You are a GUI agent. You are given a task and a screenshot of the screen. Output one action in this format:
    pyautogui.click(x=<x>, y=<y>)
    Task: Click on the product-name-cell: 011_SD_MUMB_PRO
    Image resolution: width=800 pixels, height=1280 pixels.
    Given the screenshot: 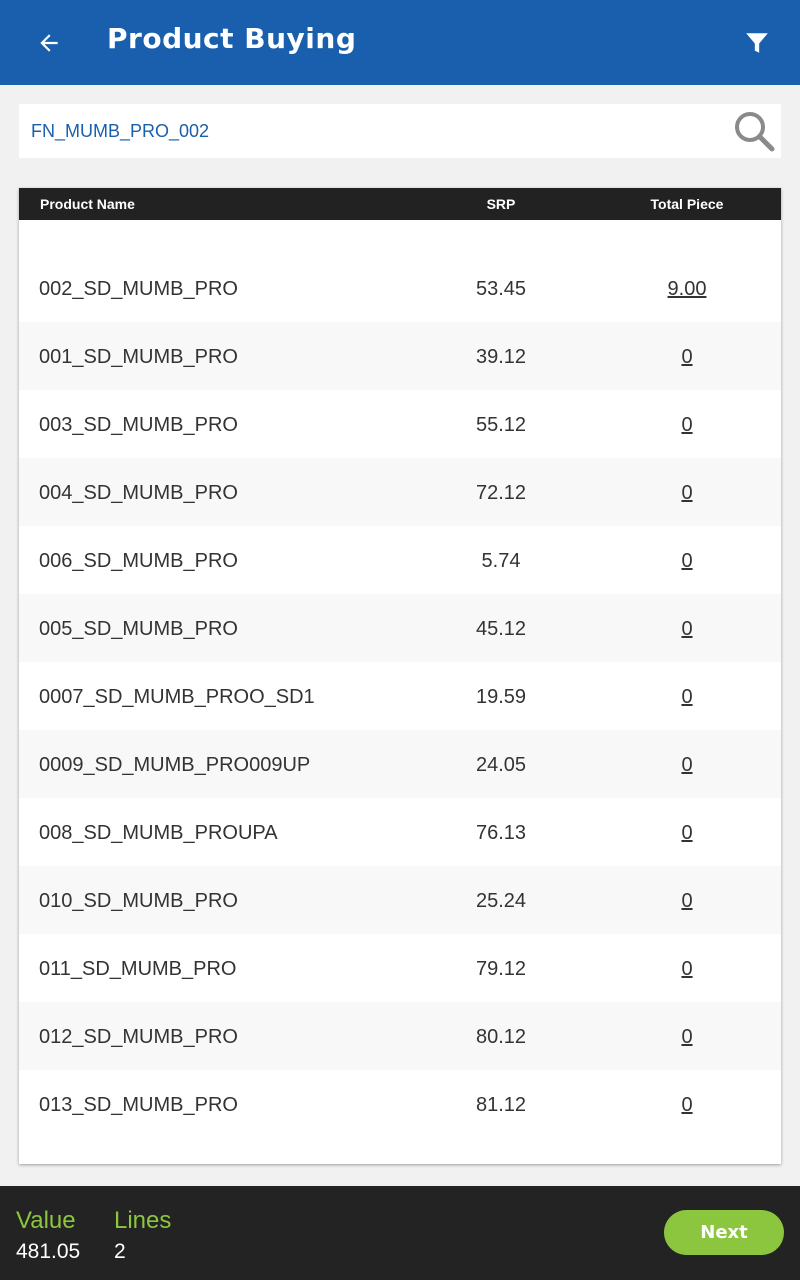 What is the action you would take?
    pyautogui.click(x=138, y=969)
    